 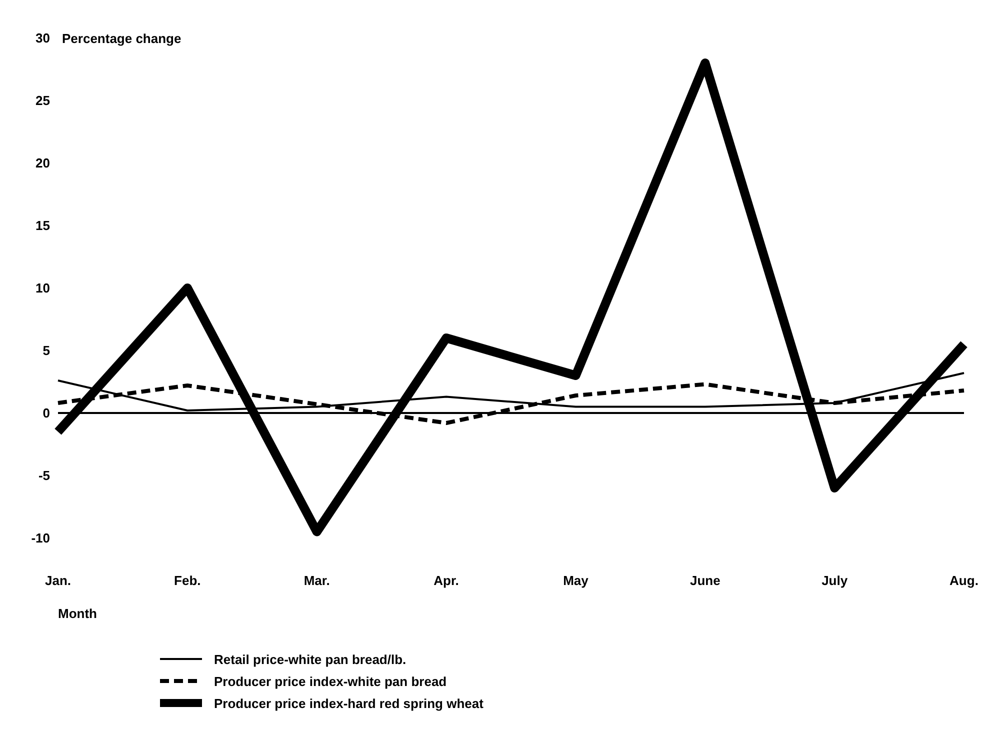 What do you see at coordinates (40, 538) in the screenshot?
I see `y-tick-label: -10` at bounding box center [40, 538].